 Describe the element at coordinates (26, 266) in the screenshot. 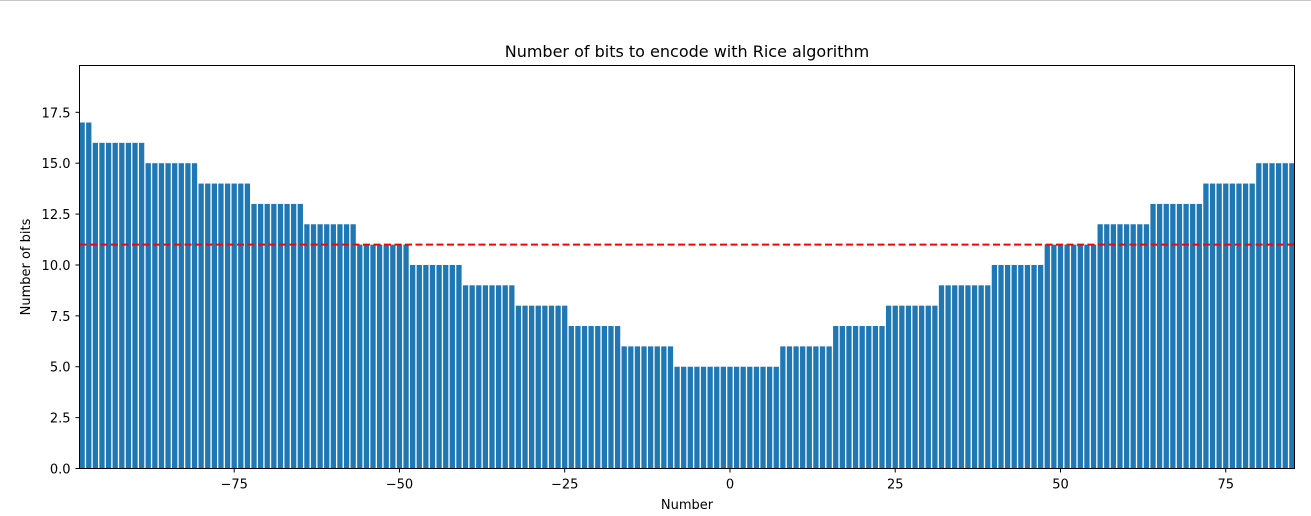

I see `y-axis-label: Number of bits` at that location.